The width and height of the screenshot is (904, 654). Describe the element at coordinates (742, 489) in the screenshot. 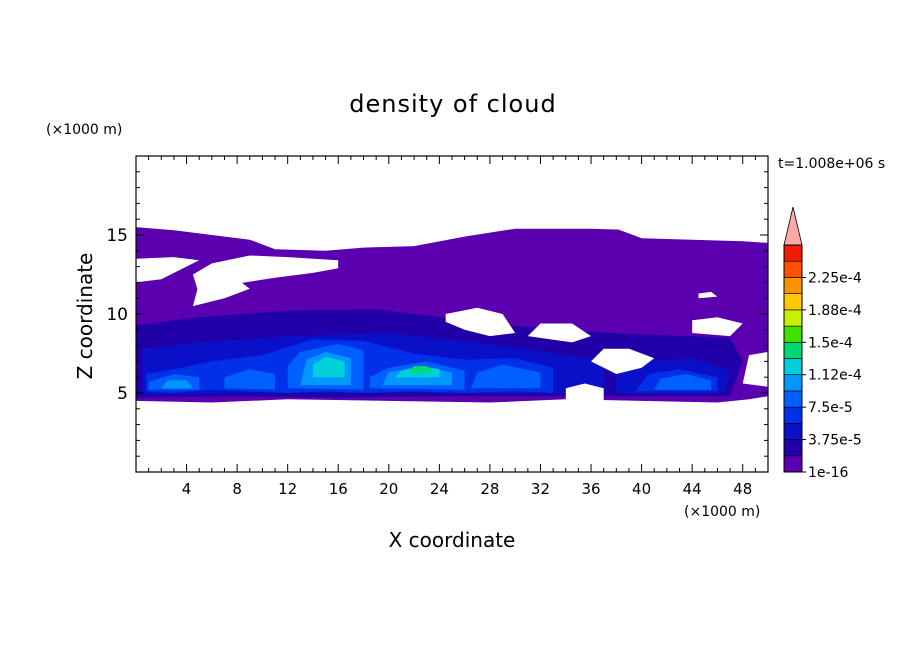

I see `x-tick-label: 48` at that location.